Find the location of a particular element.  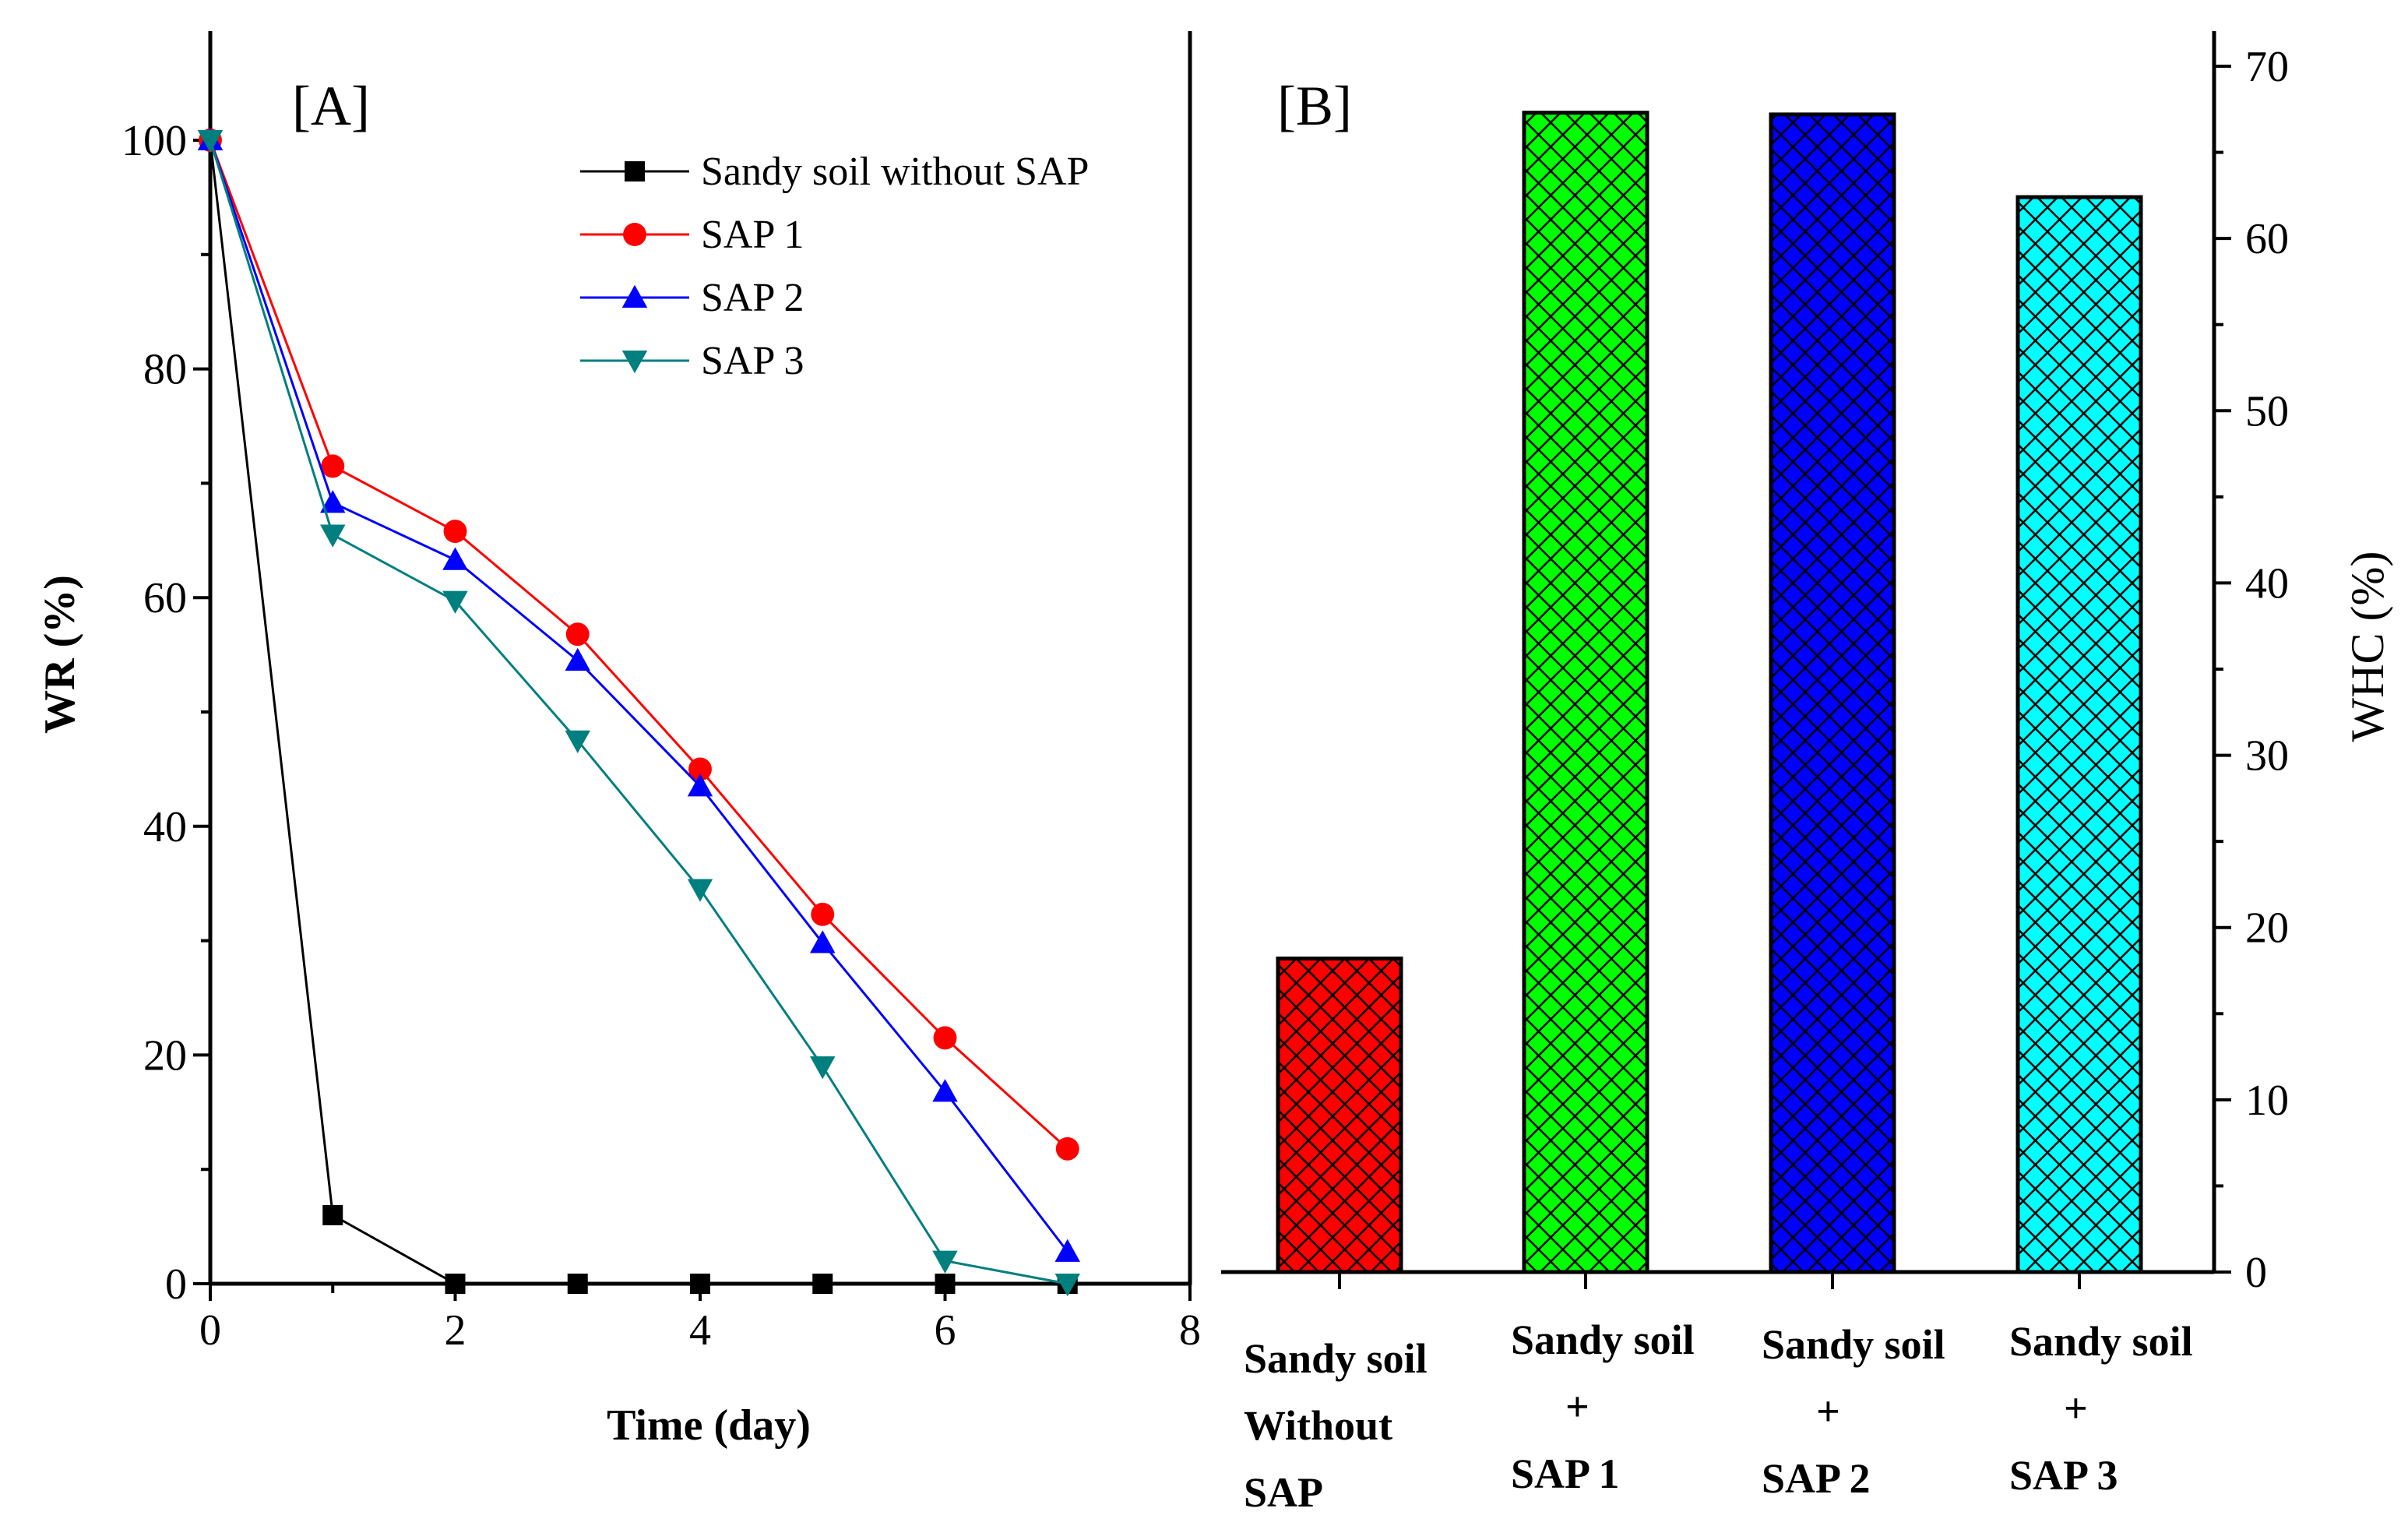

panel-b-y-tick-label: 20 is located at coordinates (2267, 928).